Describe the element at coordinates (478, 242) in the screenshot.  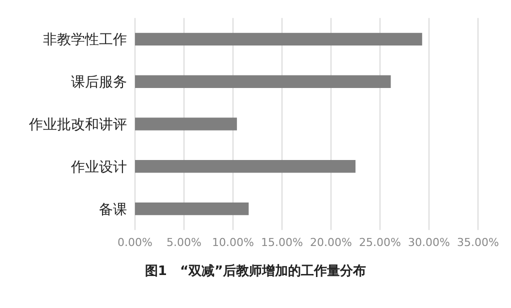
I see `x-tick-label: 35.00%` at that location.